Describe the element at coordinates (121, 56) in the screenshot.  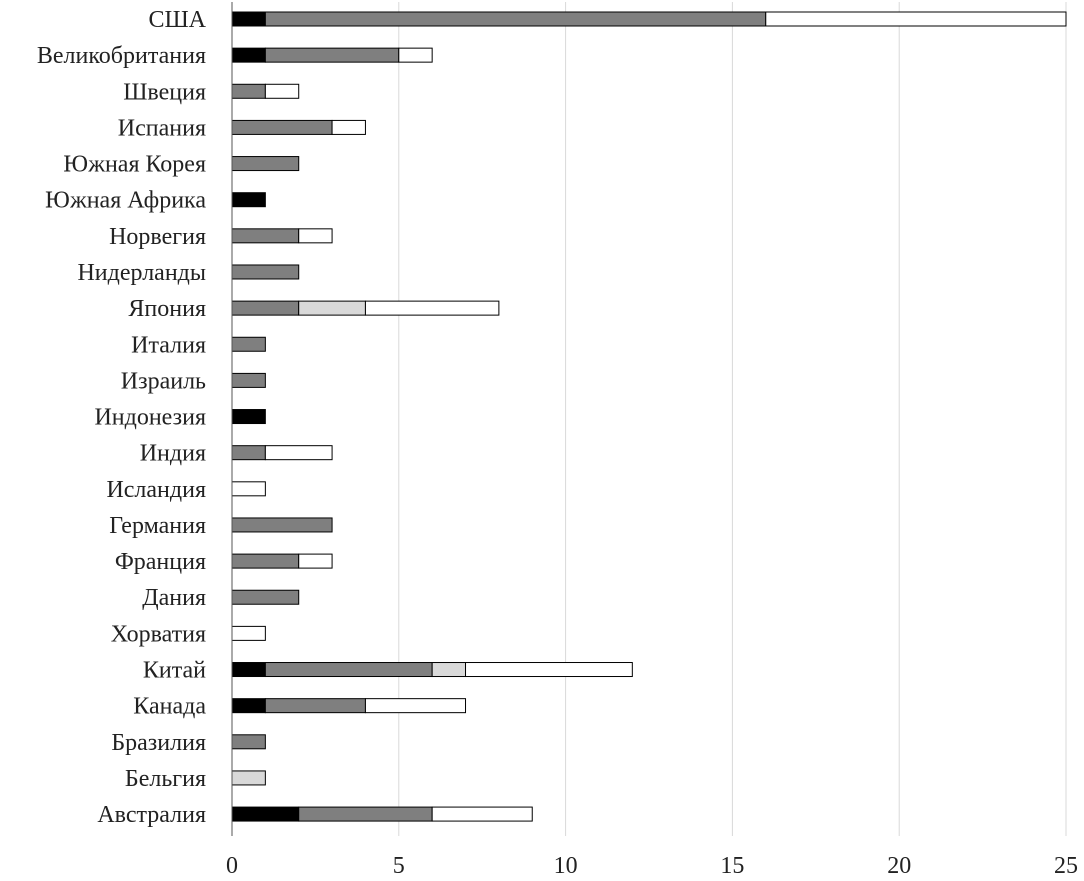
I see `category-label: Великобритания` at that location.